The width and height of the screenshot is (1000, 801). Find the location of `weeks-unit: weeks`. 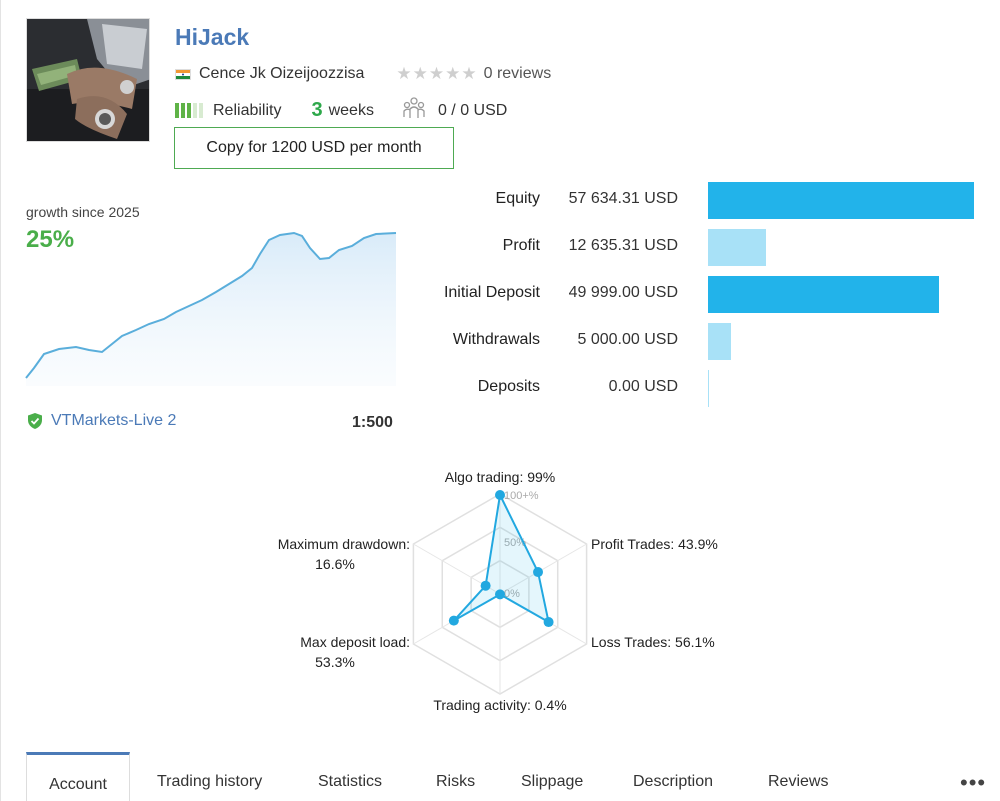

weeks-unit: weeks is located at coordinates (351, 110).